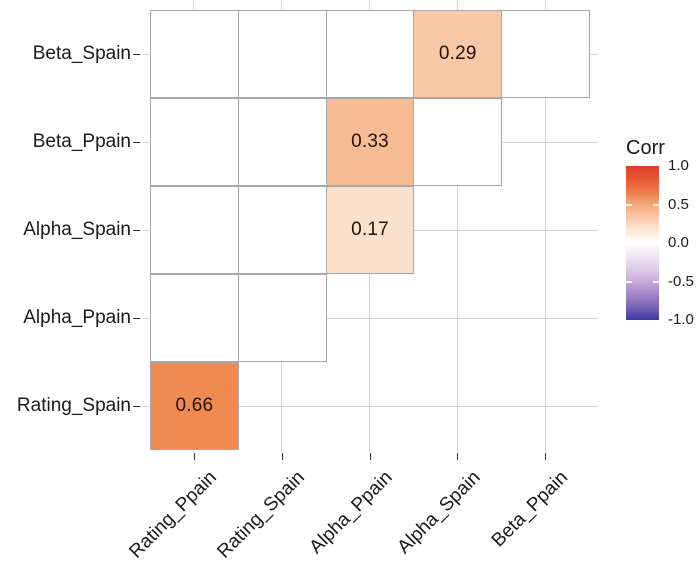 The image size is (700, 574). I want to click on y-axis-label-Beta_Ppain: Beta_Ppain, so click(81, 141).